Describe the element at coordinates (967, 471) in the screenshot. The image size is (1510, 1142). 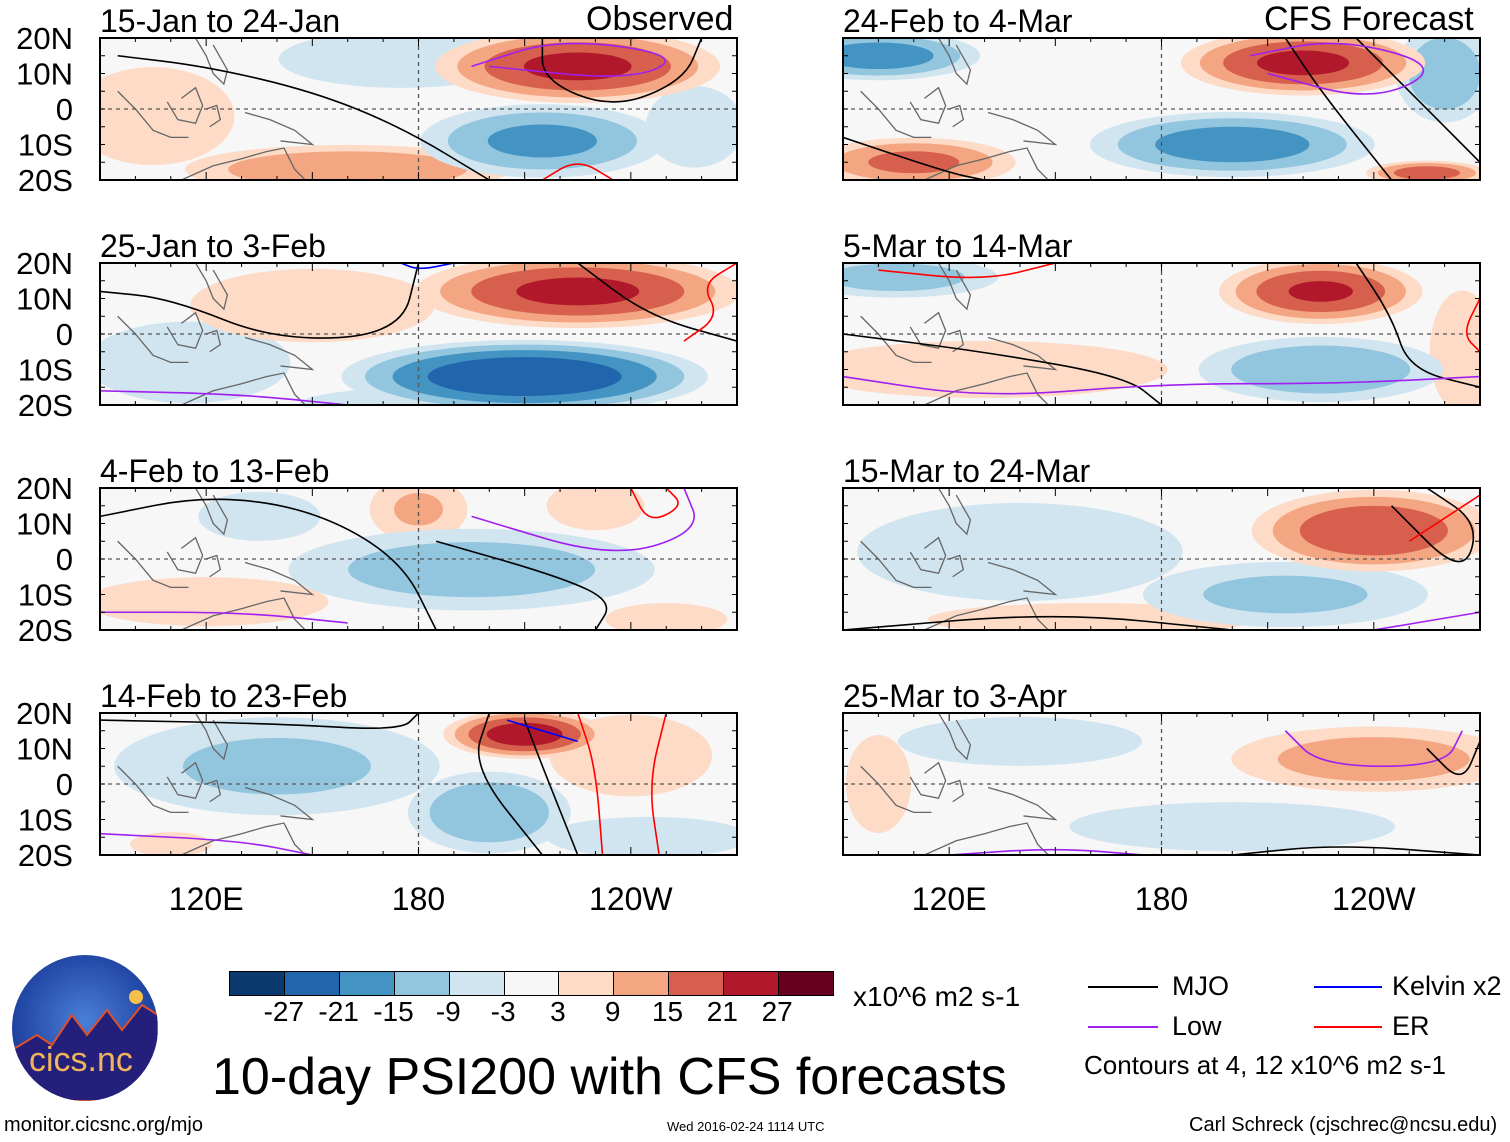
I see `panel-title: 15-Mar to 24-Mar` at that location.